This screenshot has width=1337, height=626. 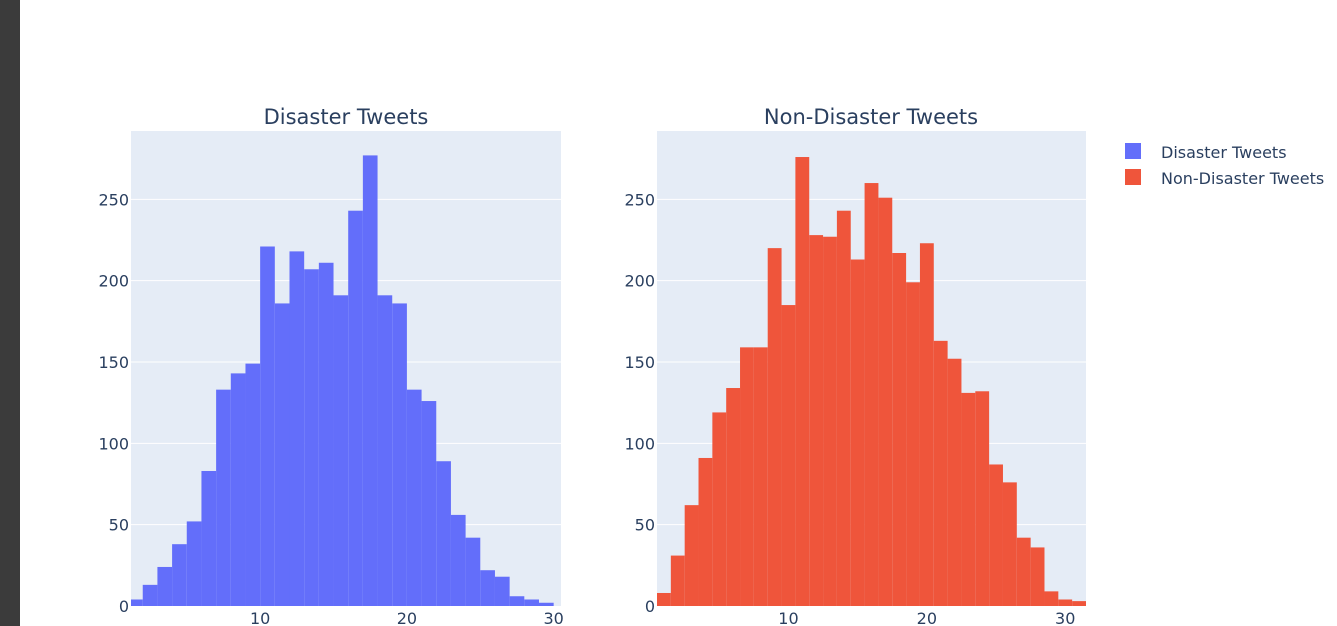 I want to click on legend-swatch-disaster, so click(x=1133, y=151).